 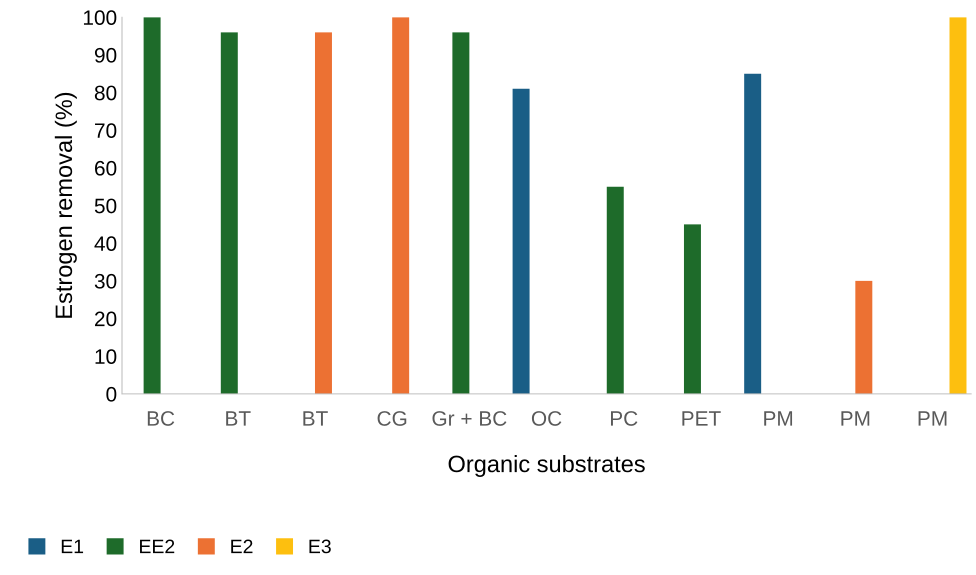 What do you see at coordinates (73, 547) in the screenshot?
I see `legend-label: E1` at bounding box center [73, 547].